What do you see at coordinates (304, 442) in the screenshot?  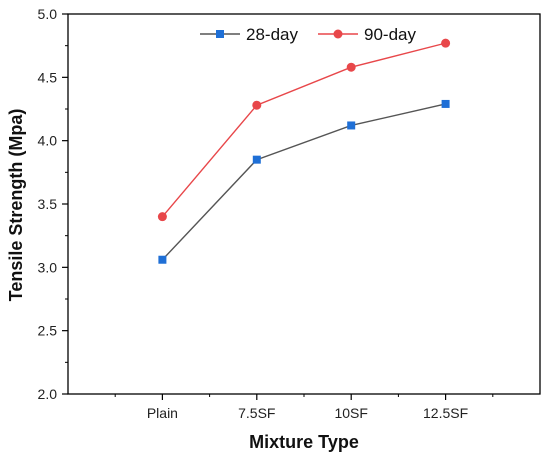 I see `x-axis-title: Mixture Type` at bounding box center [304, 442].